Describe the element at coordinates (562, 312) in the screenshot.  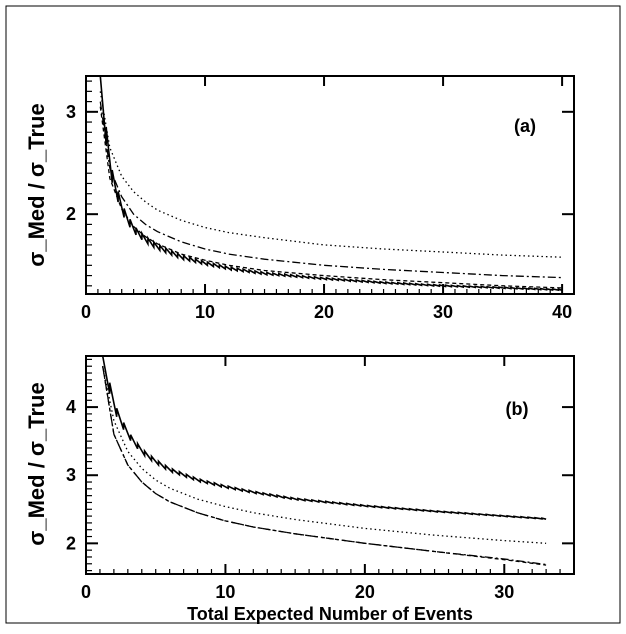
I see `x-tick-label: 40` at that location.